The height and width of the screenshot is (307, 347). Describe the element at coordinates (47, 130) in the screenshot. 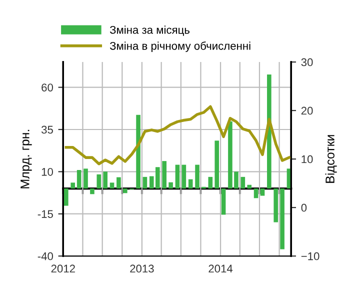

I see `y-tick-label: 35` at that location.